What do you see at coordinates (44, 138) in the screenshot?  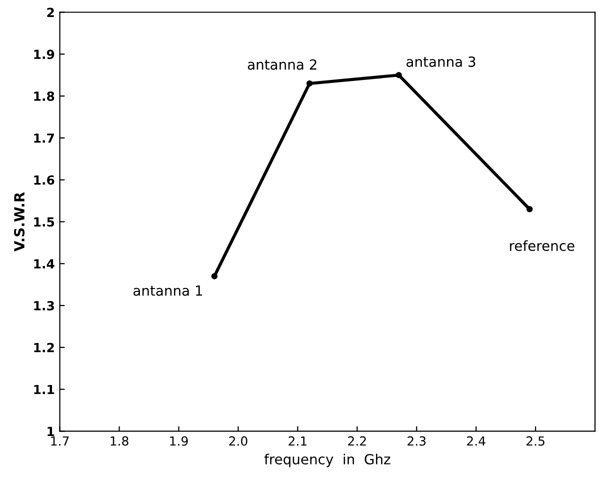 I see `y-tick-label: 1.7` at bounding box center [44, 138].